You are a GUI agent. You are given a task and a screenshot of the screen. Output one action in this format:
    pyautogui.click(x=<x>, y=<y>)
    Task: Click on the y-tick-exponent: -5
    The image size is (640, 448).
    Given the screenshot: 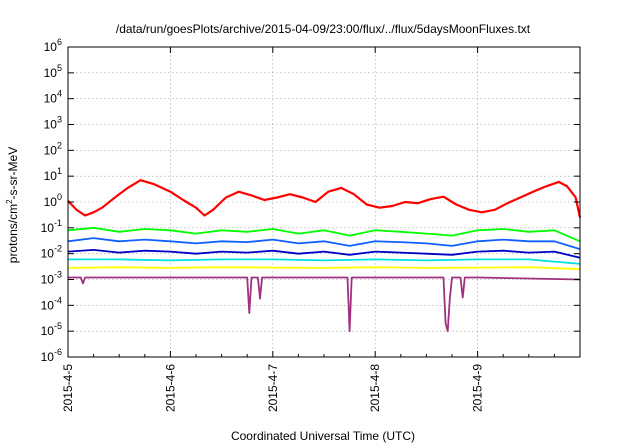 What is the action you would take?
    pyautogui.click(x=58, y=326)
    